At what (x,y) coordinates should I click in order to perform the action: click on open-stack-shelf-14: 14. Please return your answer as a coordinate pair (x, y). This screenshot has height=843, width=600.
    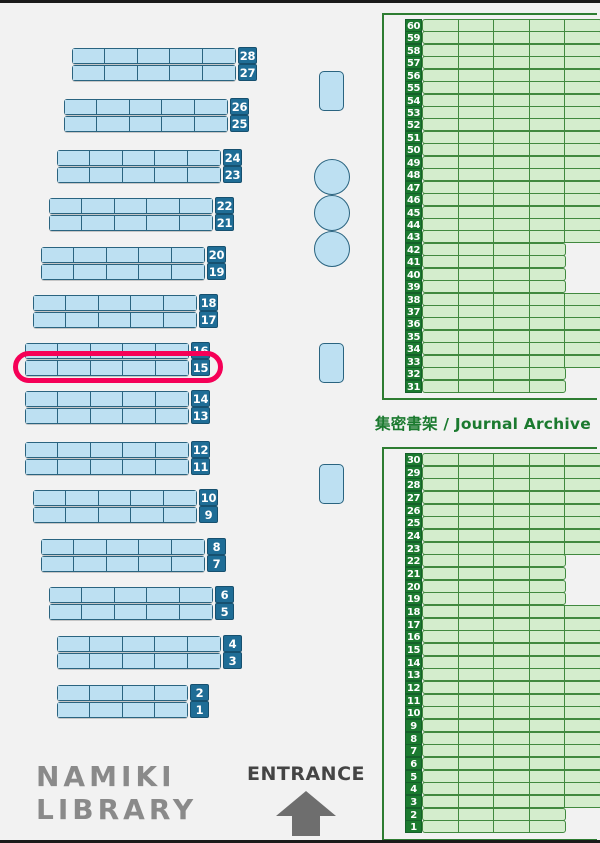
    Looking at the image, I should click on (117, 398).